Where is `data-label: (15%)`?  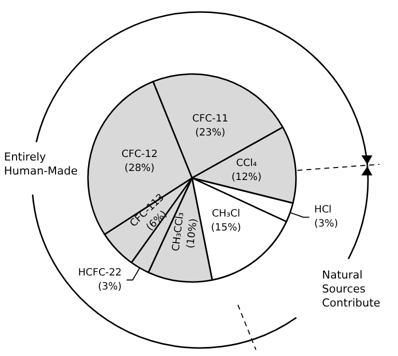 data-label: (15%) is located at coordinates (226, 228).